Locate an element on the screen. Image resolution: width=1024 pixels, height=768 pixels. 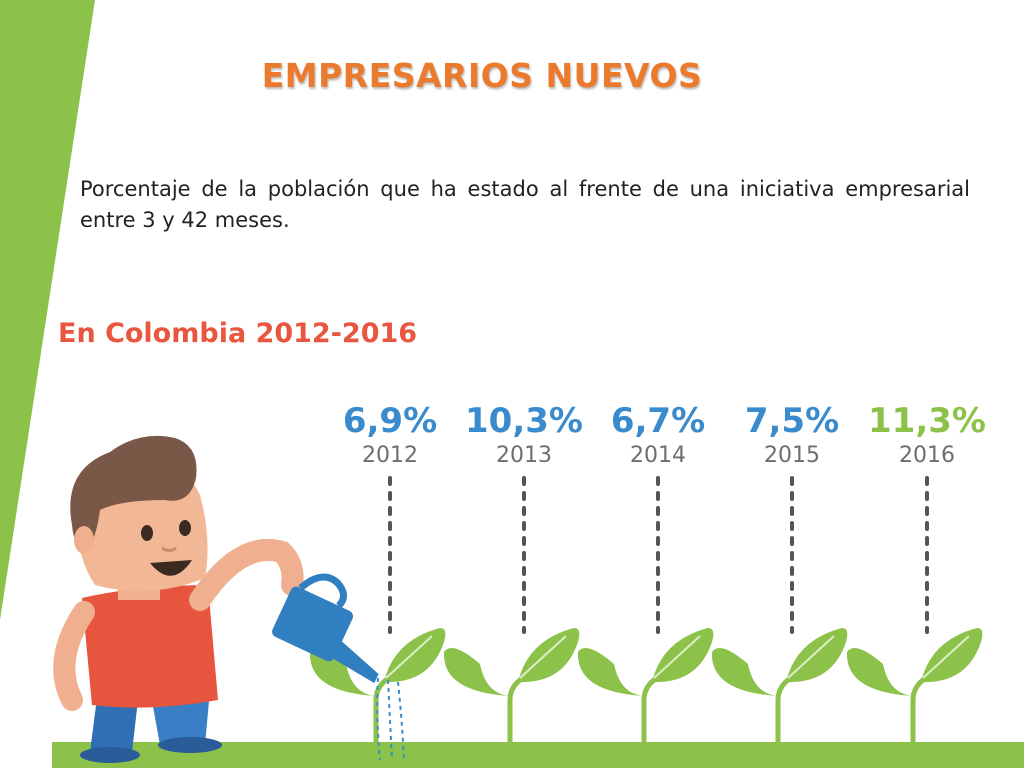
year-label-2015: 2015 is located at coordinates (792, 455).